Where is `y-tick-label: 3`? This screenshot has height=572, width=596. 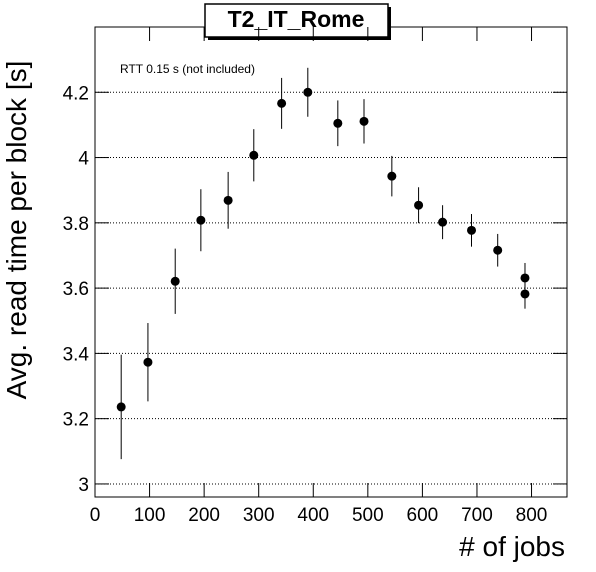 y-tick-label: 3 is located at coordinates (83, 485).